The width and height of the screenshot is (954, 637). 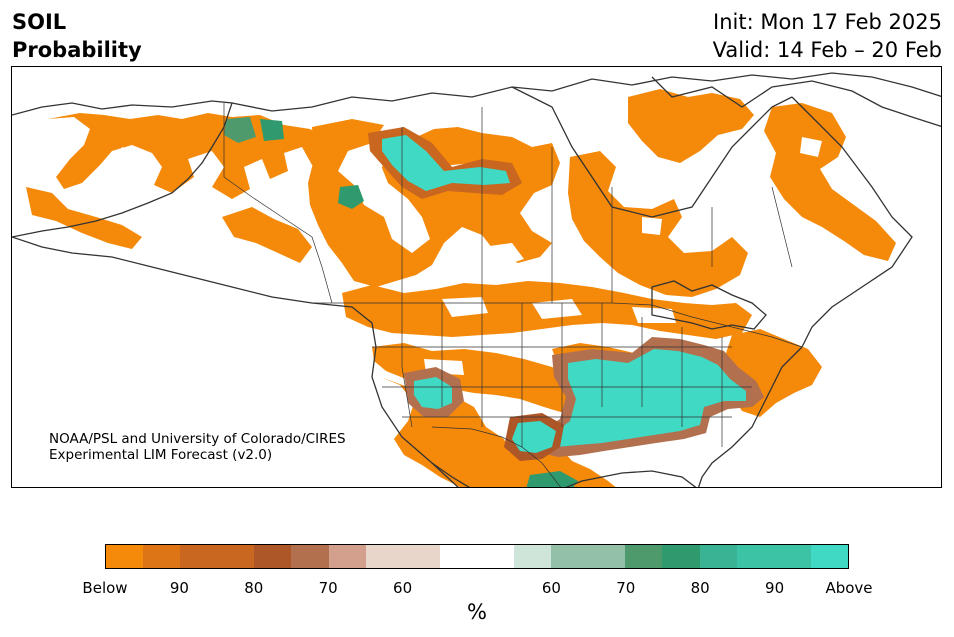 I want to click on below-region-labrador, so click(x=830, y=182).